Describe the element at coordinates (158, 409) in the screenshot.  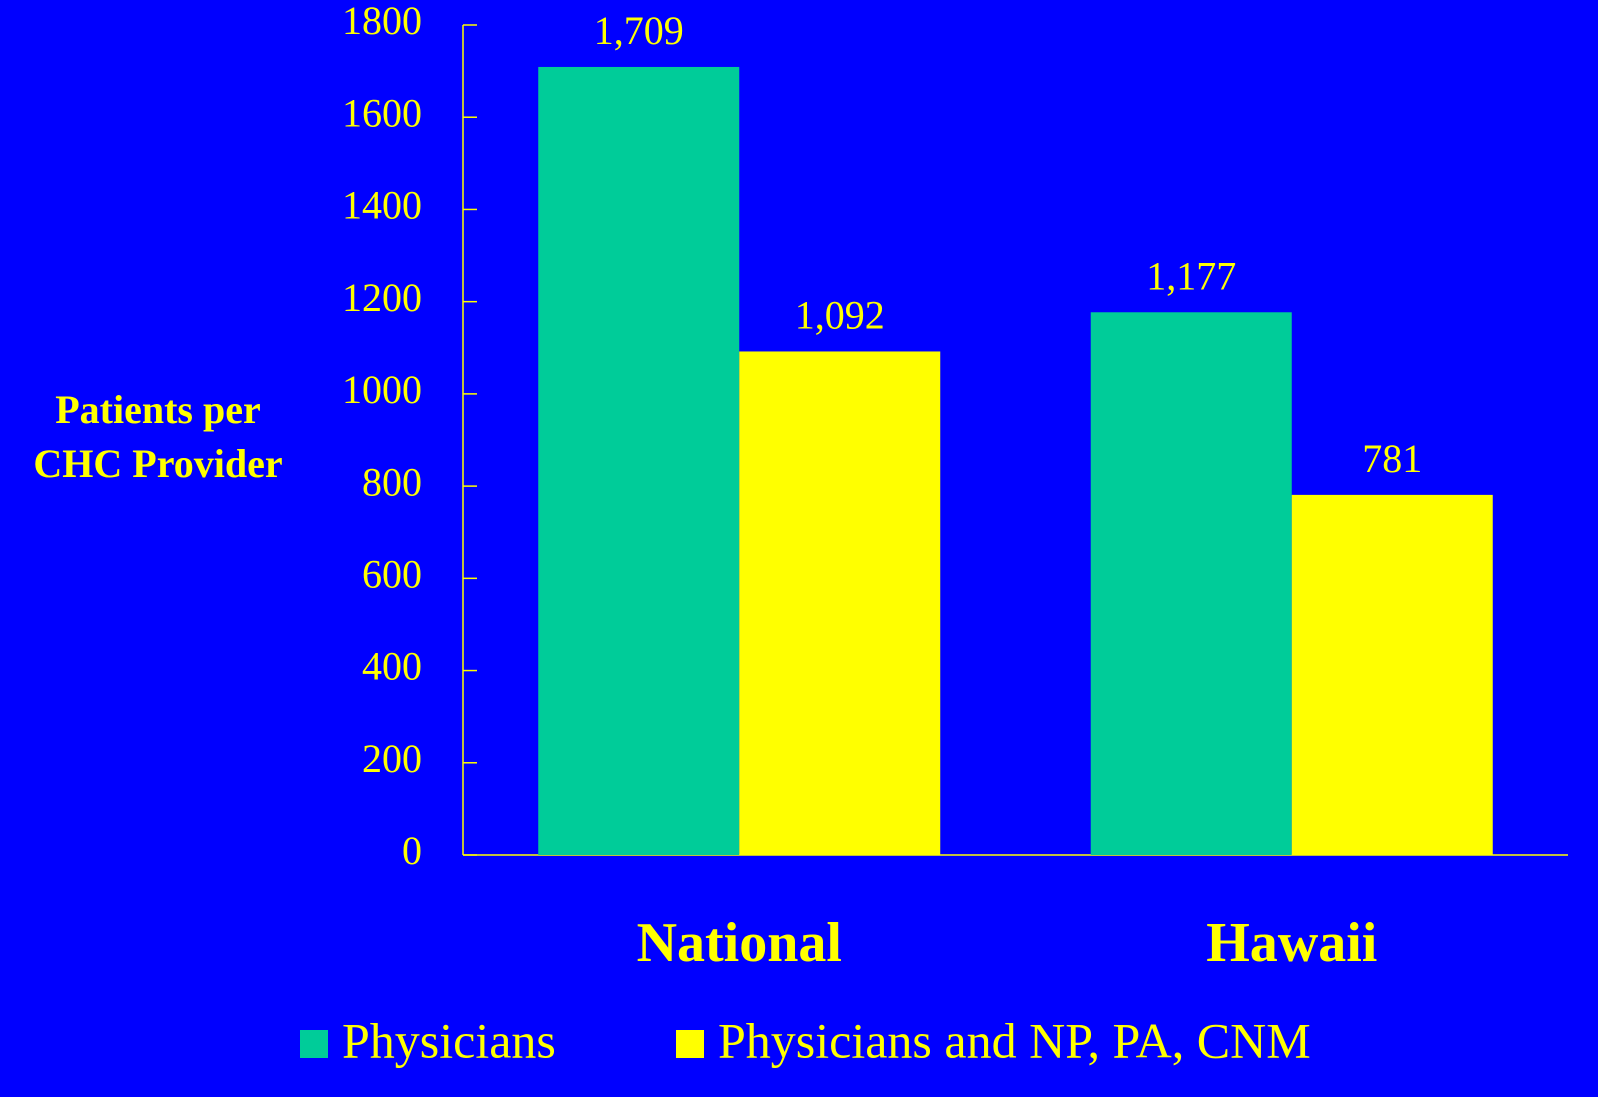
I see `y-axis-label: Patients per` at that location.